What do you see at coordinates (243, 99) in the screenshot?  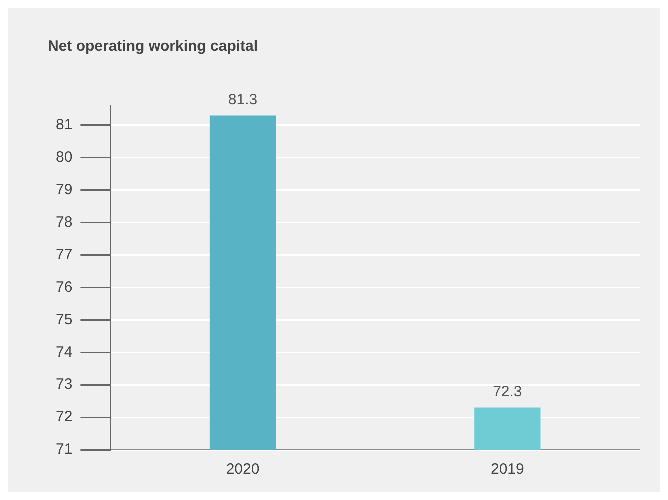 I see `data-label: 81.3` at bounding box center [243, 99].